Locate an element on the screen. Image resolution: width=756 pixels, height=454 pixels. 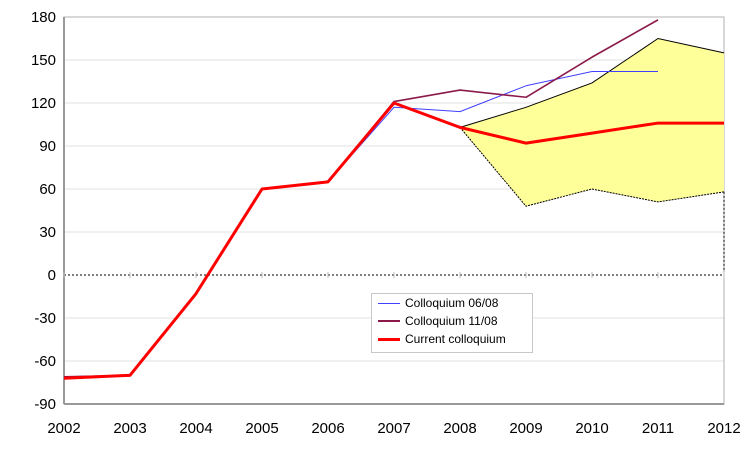
x-tick-label: 2003 is located at coordinates (129, 428).